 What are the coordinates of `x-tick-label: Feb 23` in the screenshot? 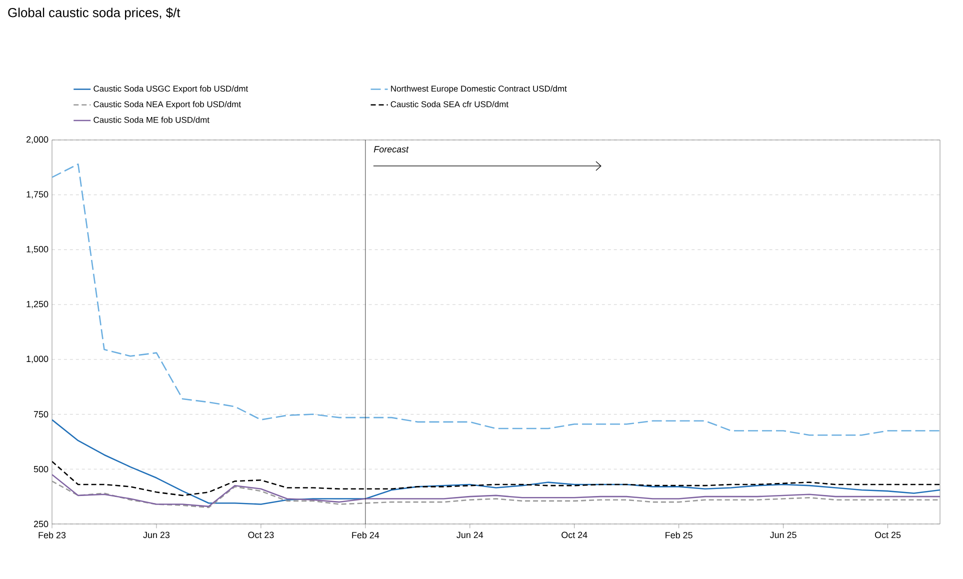 It's located at (52, 535).